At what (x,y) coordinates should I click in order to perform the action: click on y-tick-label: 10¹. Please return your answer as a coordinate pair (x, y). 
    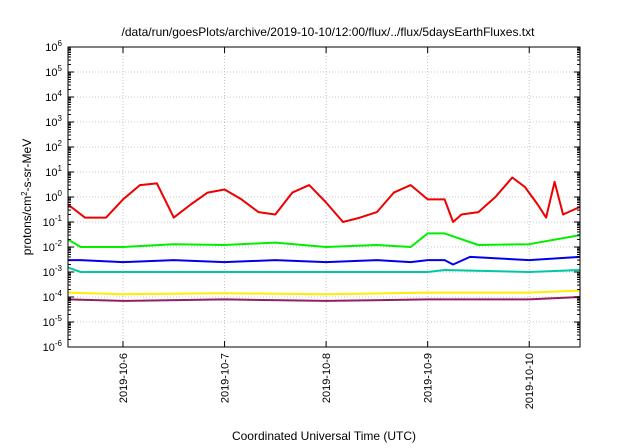
    Looking at the image, I should click on (53, 171).